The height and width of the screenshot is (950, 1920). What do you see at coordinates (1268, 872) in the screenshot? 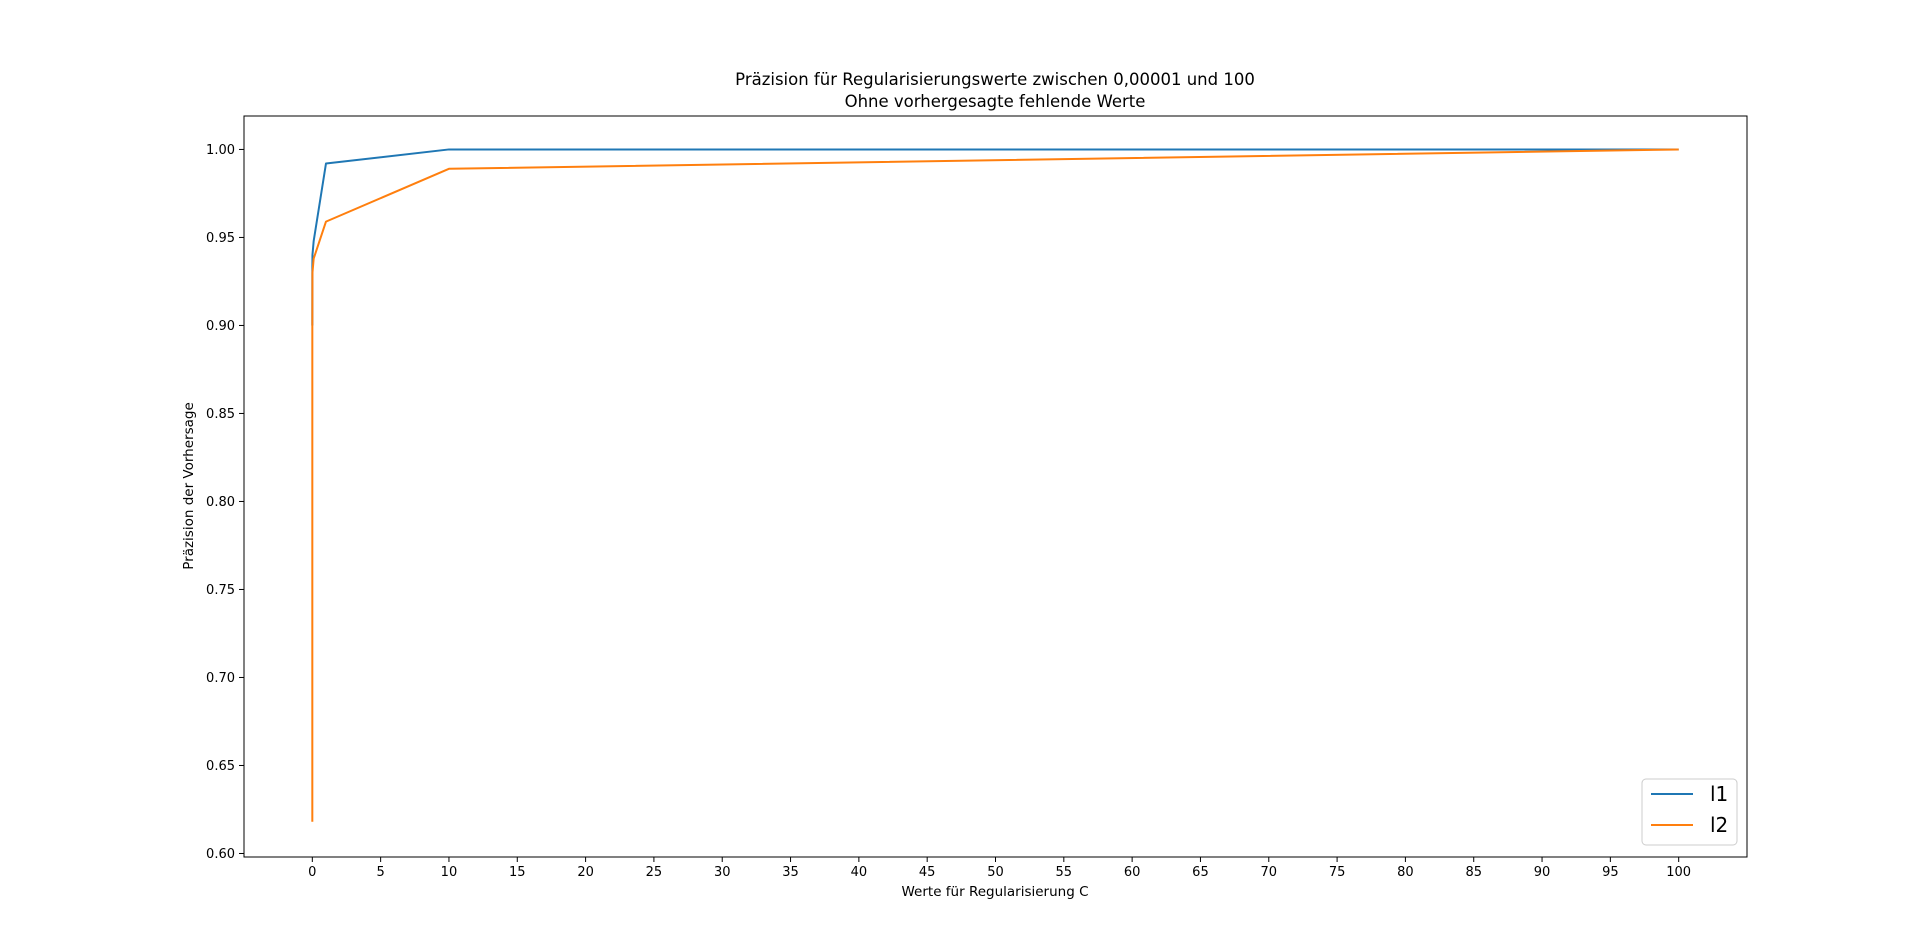
I see `x-tick-label: 70` at bounding box center [1268, 872].